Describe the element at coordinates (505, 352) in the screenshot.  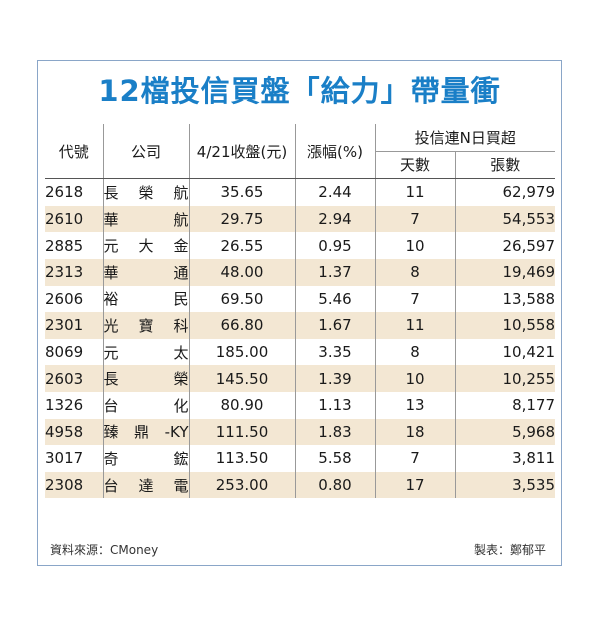
I see `cell-shares: 10,421` at that location.